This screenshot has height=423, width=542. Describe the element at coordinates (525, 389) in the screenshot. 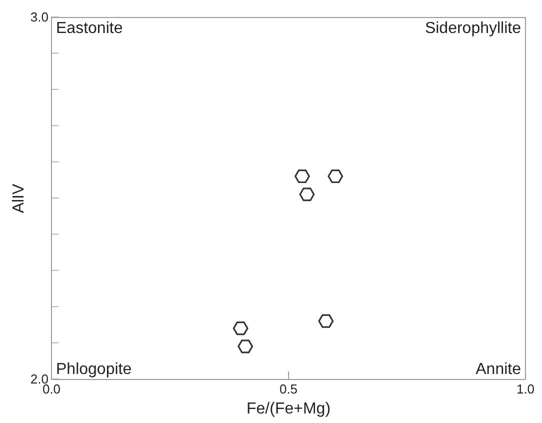

I see `x-tick-label: 1.0` at that location.